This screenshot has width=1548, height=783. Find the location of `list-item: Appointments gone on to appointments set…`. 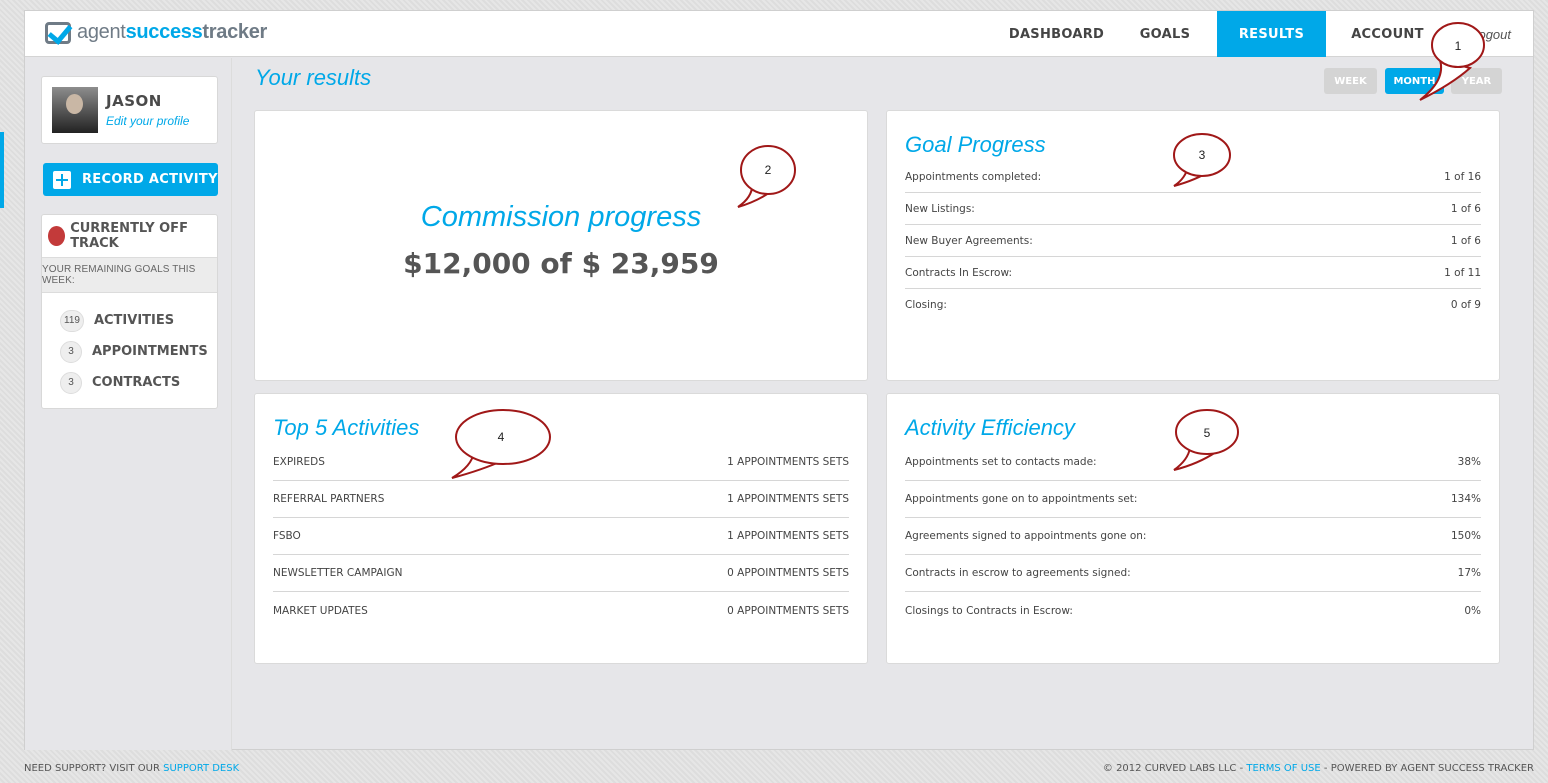

list-item: Appointments gone on to appointments set… is located at coordinates (1193, 499).